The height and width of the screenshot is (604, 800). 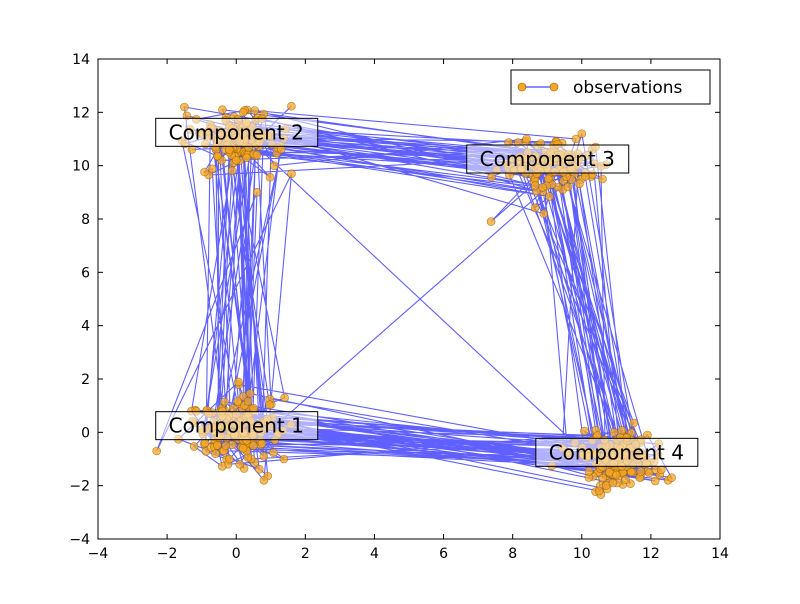 What do you see at coordinates (443, 554) in the screenshot?
I see `x-tick-label: 6` at bounding box center [443, 554].